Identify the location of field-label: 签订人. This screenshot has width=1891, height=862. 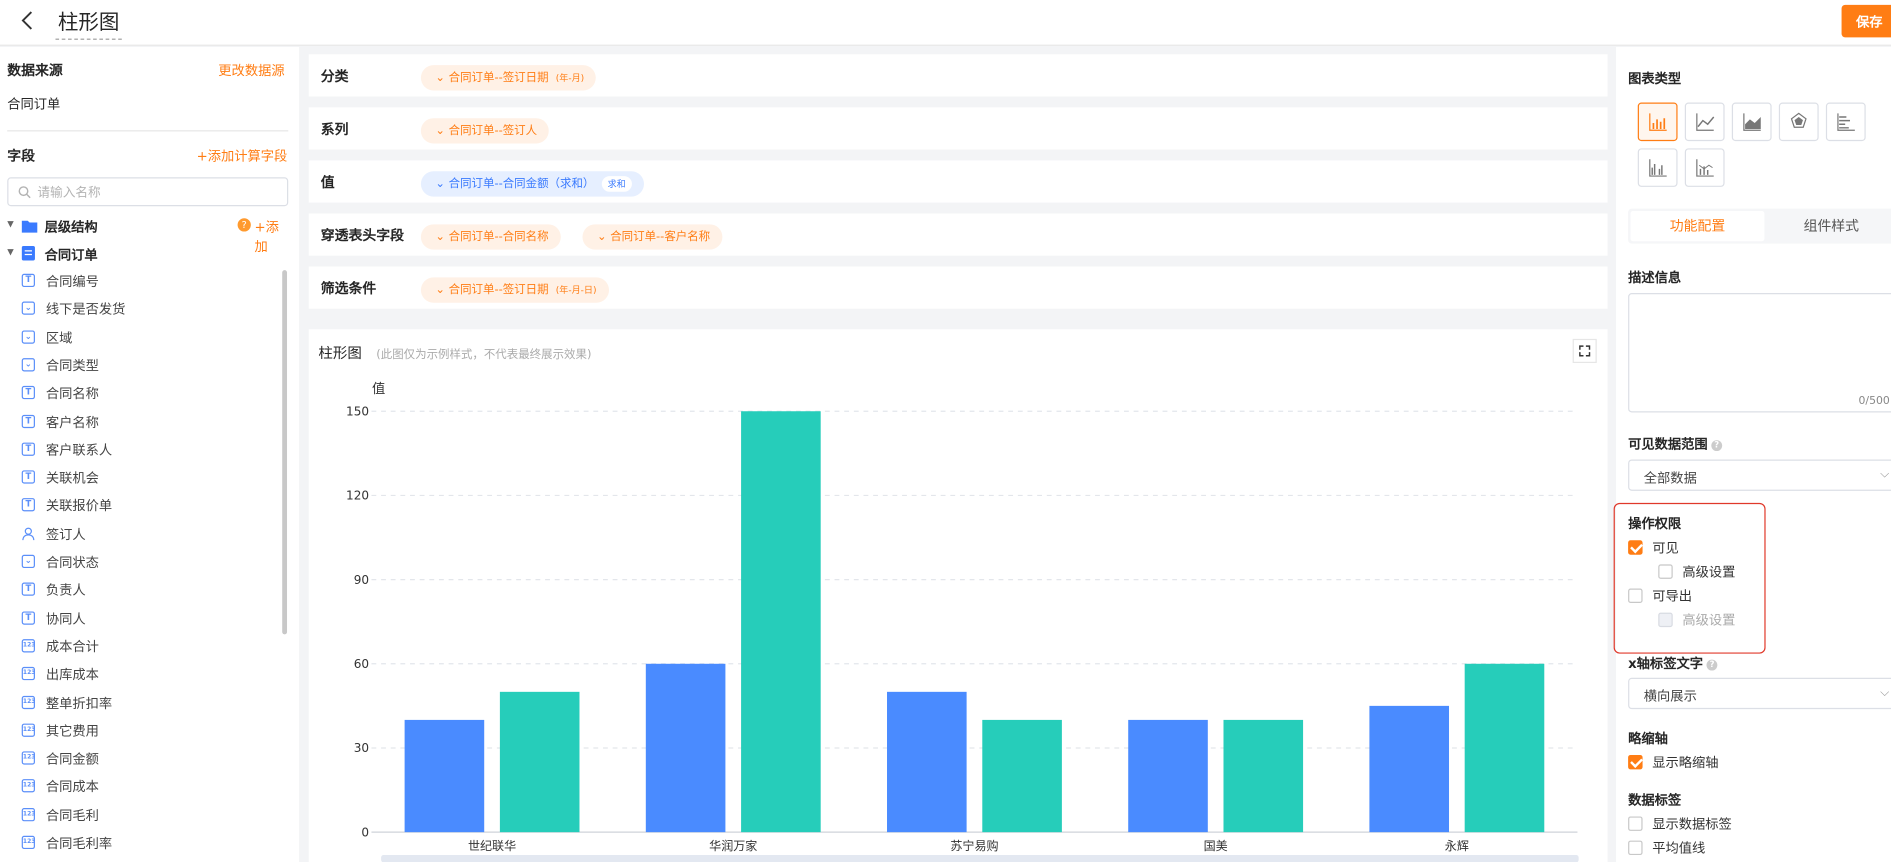
(65, 534).